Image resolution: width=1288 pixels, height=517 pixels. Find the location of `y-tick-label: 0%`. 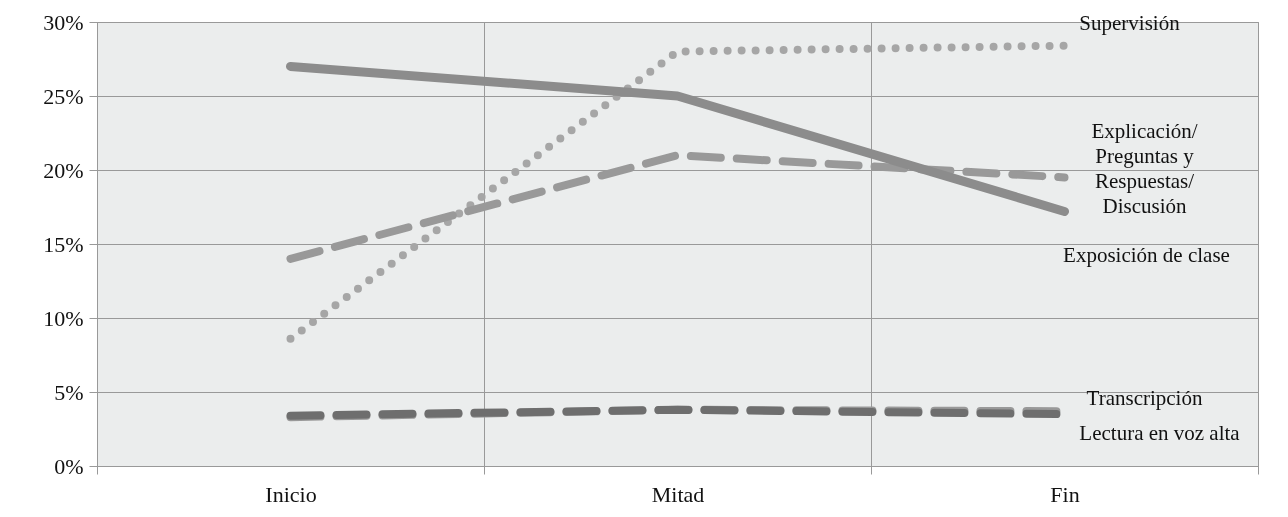

y-tick-label: 0% is located at coordinates (69, 466).